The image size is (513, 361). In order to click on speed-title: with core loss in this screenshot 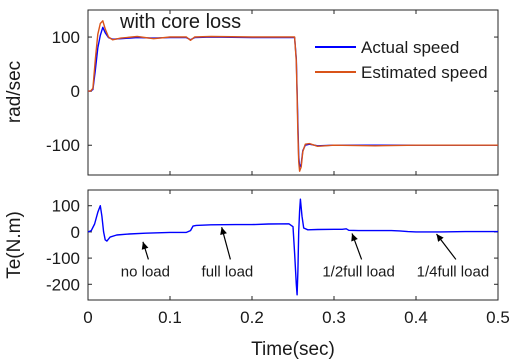, I will do `click(180, 22)`.